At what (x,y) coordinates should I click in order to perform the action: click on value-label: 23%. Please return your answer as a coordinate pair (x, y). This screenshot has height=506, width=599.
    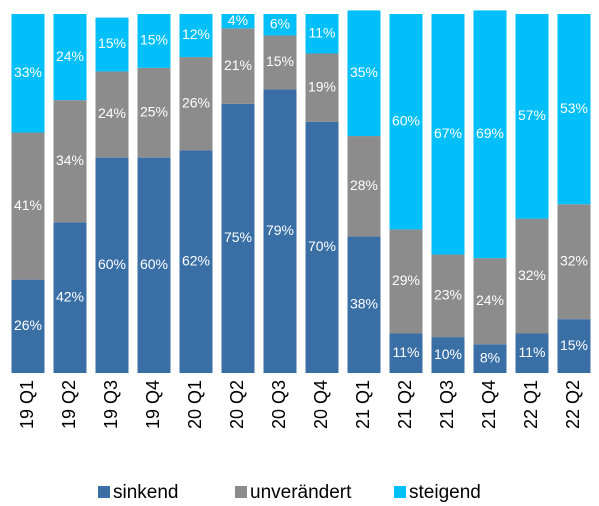
    Looking at the image, I should click on (448, 295).